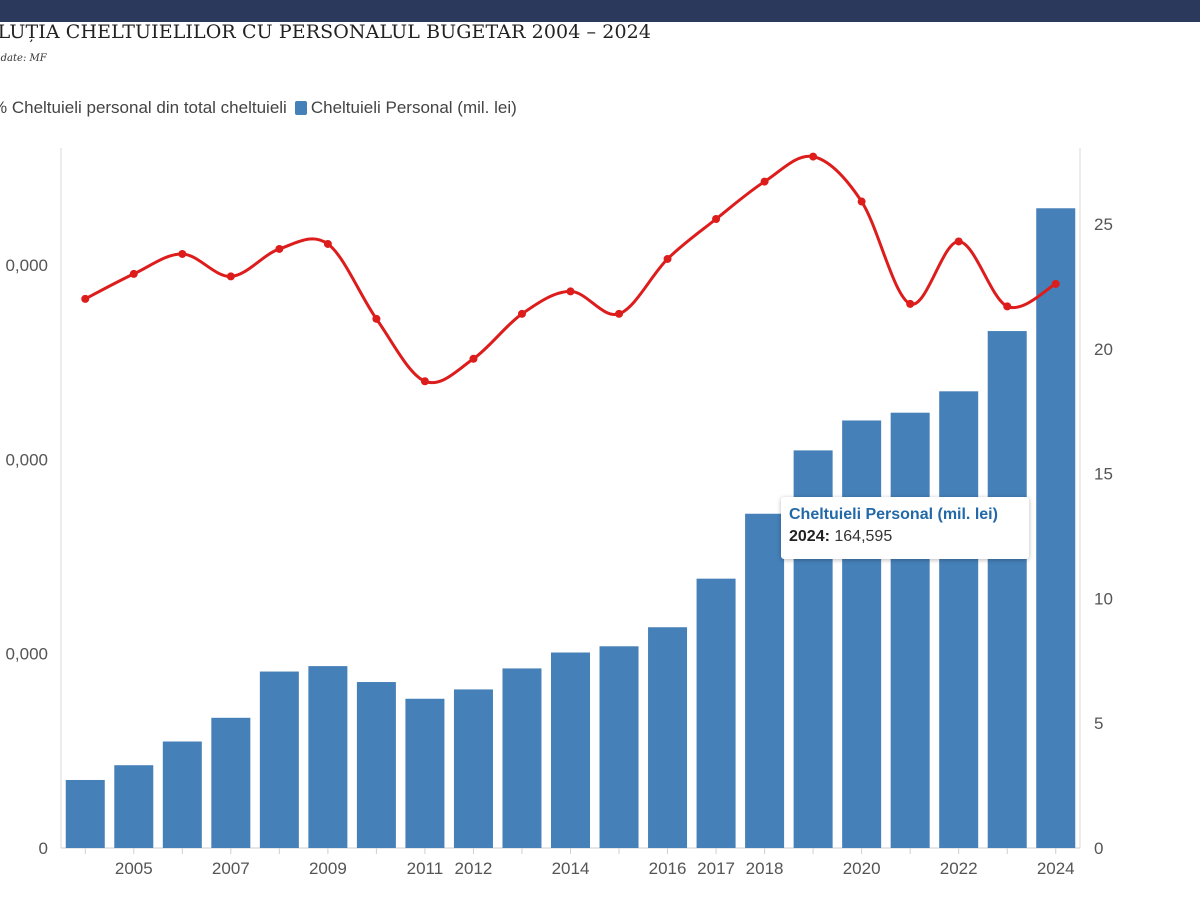 The height and width of the screenshot is (900, 1200). What do you see at coordinates (300, 108) in the screenshot?
I see `legend-swatch-bar` at bounding box center [300, 108].